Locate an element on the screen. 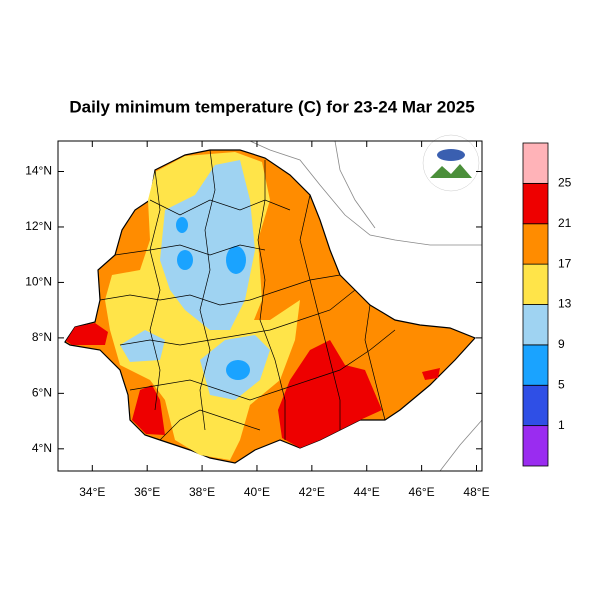  x-tick-label: 46°E is located at coordinates (422, 492).